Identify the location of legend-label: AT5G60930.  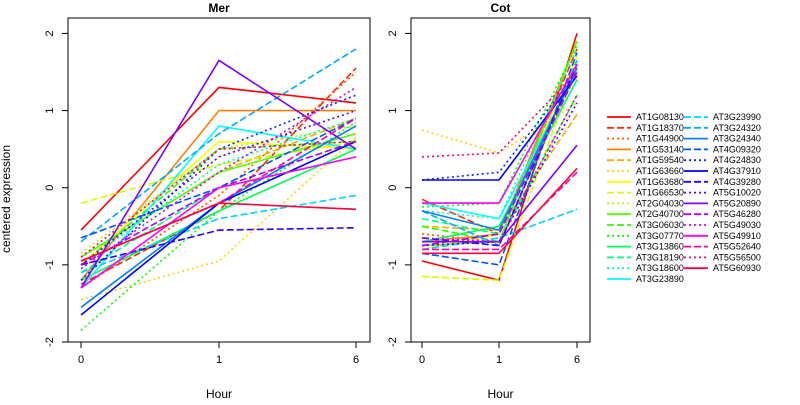
(737, 268).